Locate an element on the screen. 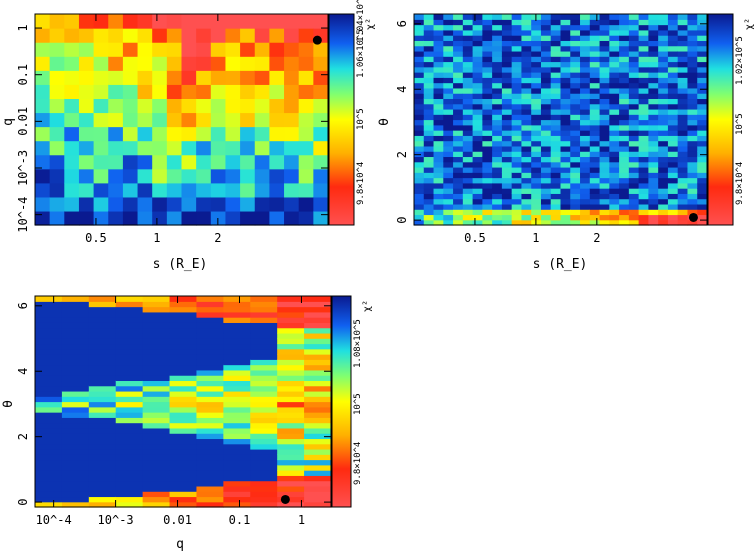  y-axis-label: θ is located at coordinates (8, 404).